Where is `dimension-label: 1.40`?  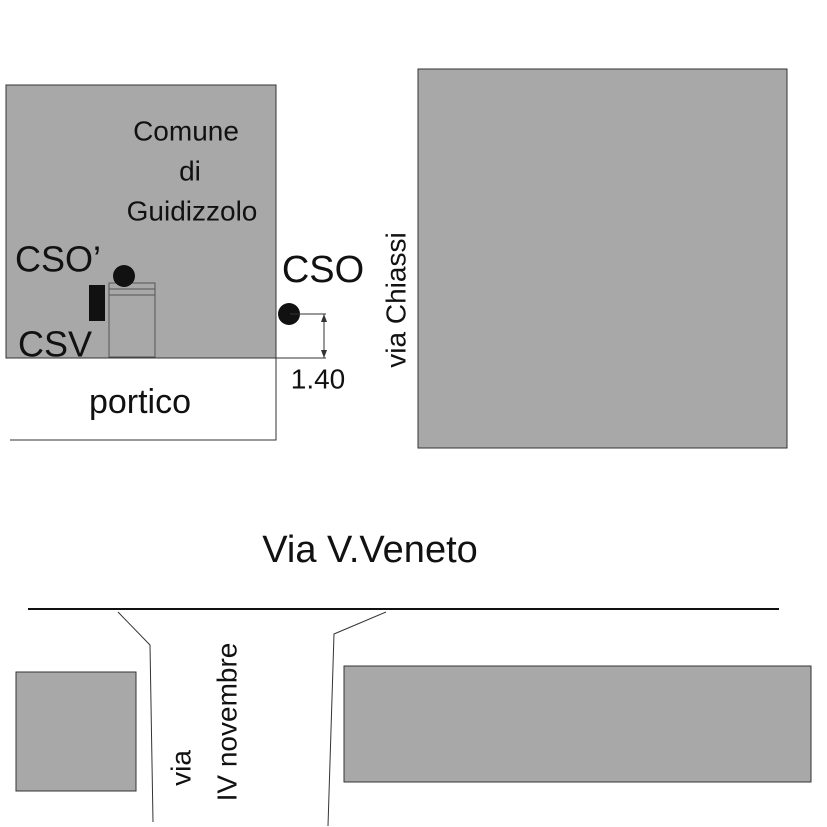 dimension-label: 1.40 is located at coordinates (318, 378).